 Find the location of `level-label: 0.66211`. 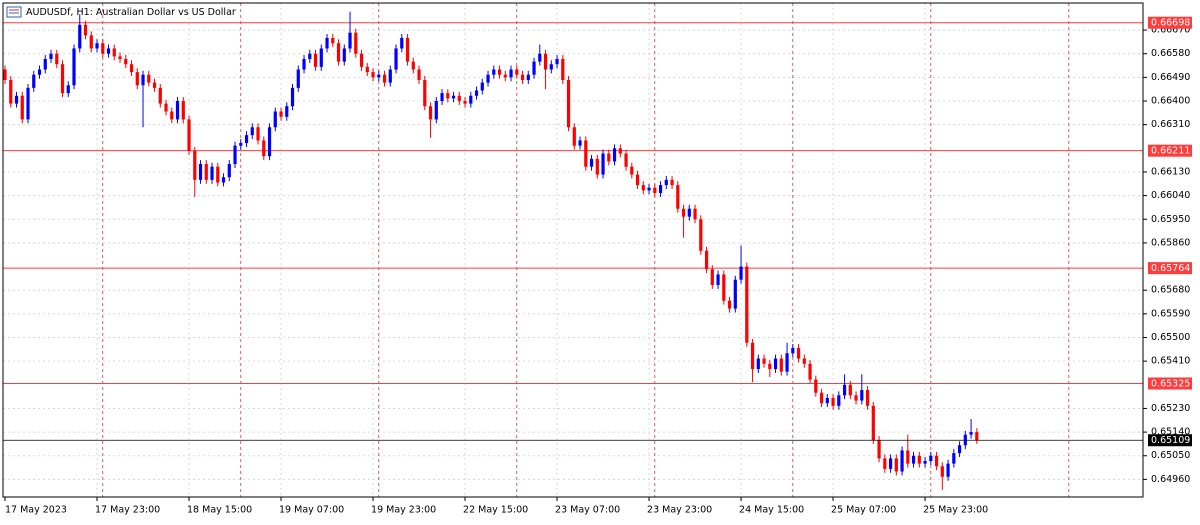

level-label: 0.66211 is located at coordinates (1170, 151).